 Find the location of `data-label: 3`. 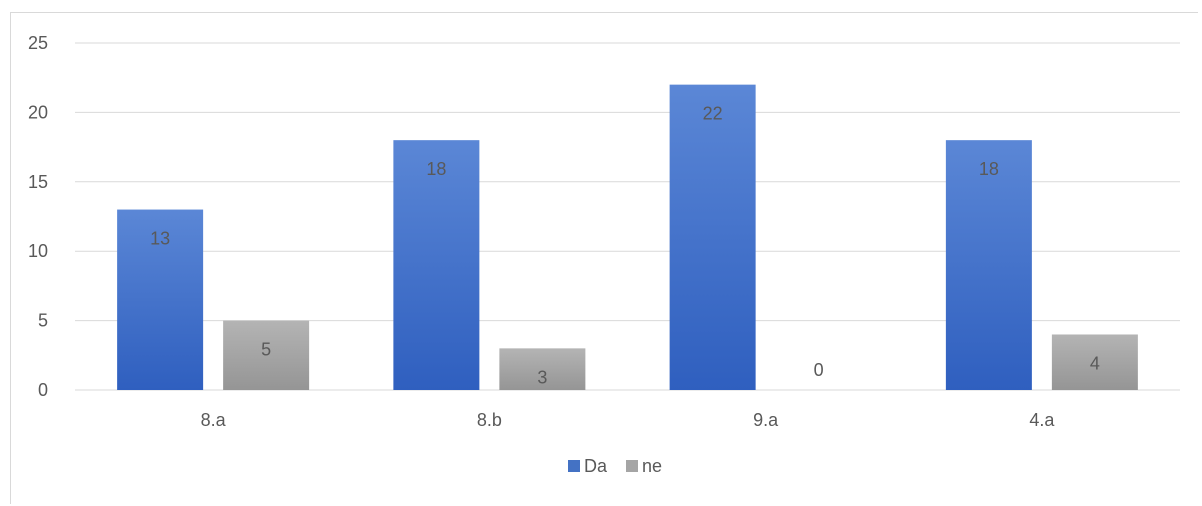

data-label: 3 is located at coordinates (542, 377).